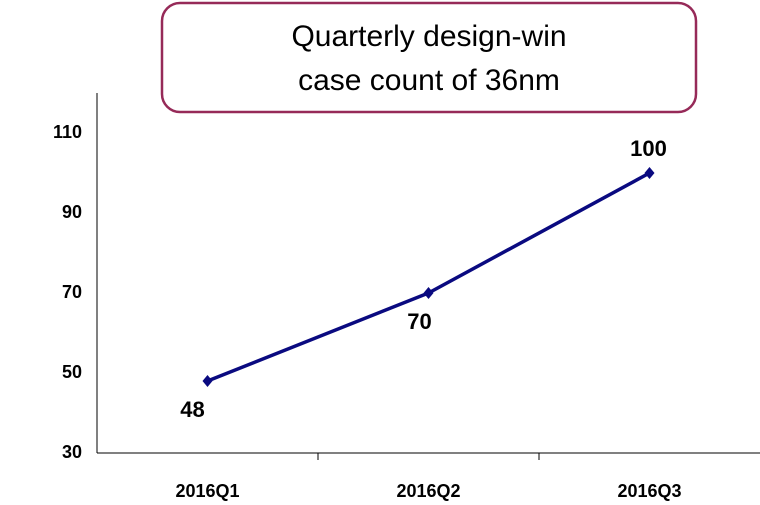  I want to click on chart-title: case count of 36nm, so click(429, 80).